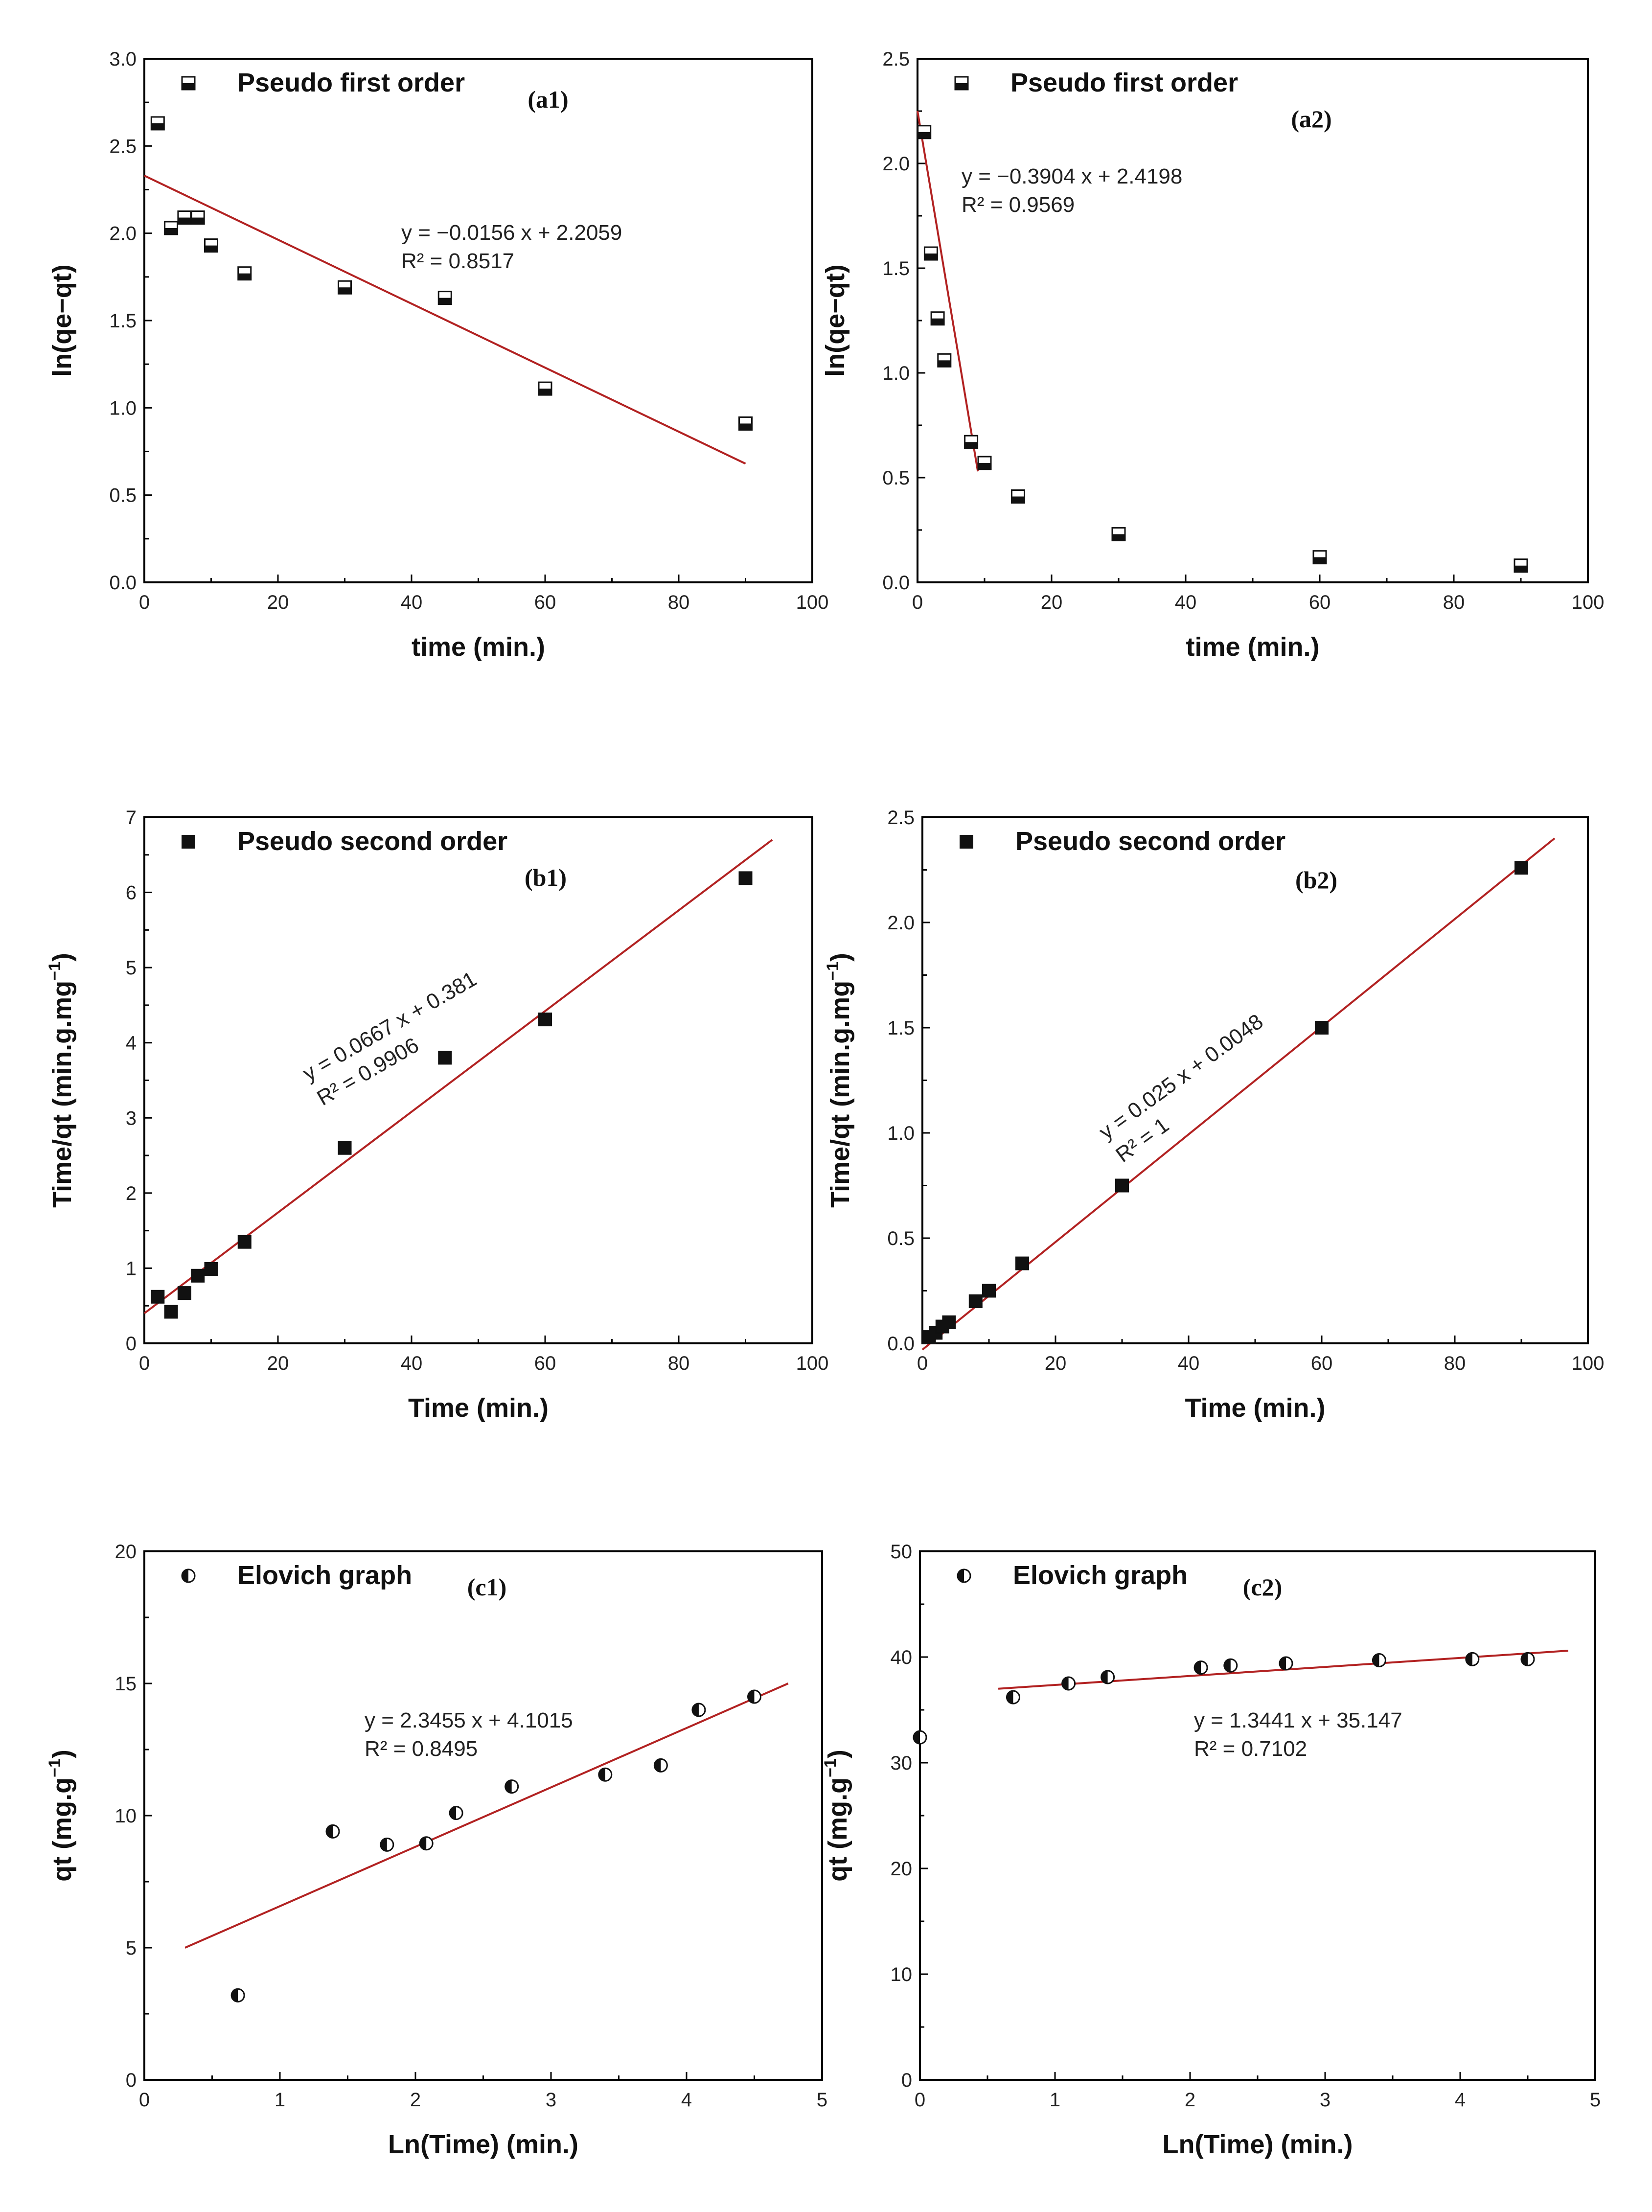  What do you see at coordinates (457, 261) in the screenshot?
I see `chart-a1-r2: R² = 0.8517` at bounding box center [457, 261].